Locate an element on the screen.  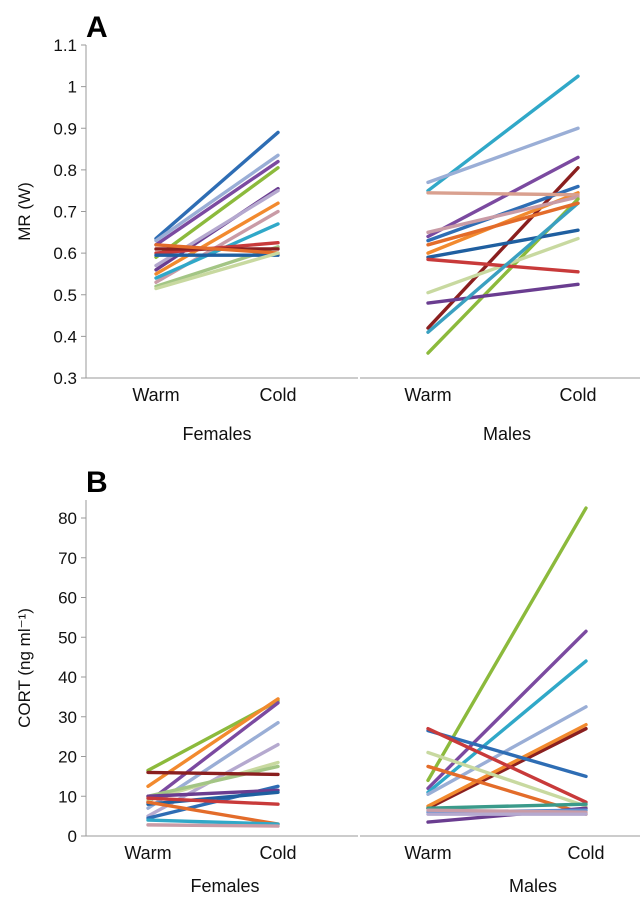
y-tick-label: 0.7 is located at coordinates (65, 212).